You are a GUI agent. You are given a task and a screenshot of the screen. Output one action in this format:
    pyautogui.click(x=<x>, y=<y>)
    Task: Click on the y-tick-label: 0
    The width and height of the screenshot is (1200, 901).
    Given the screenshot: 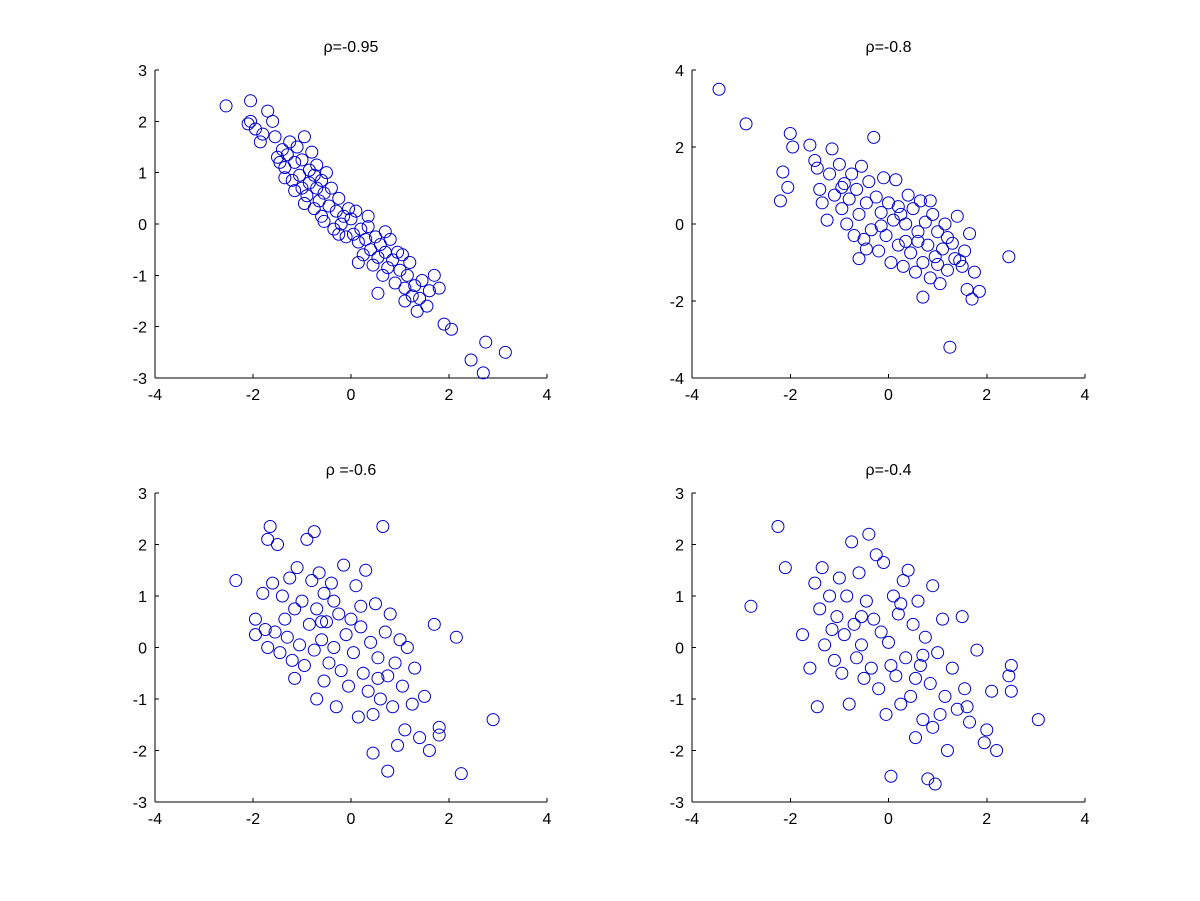 What is the action you would take?
    pyautogui.click(x=679, y=649)
    